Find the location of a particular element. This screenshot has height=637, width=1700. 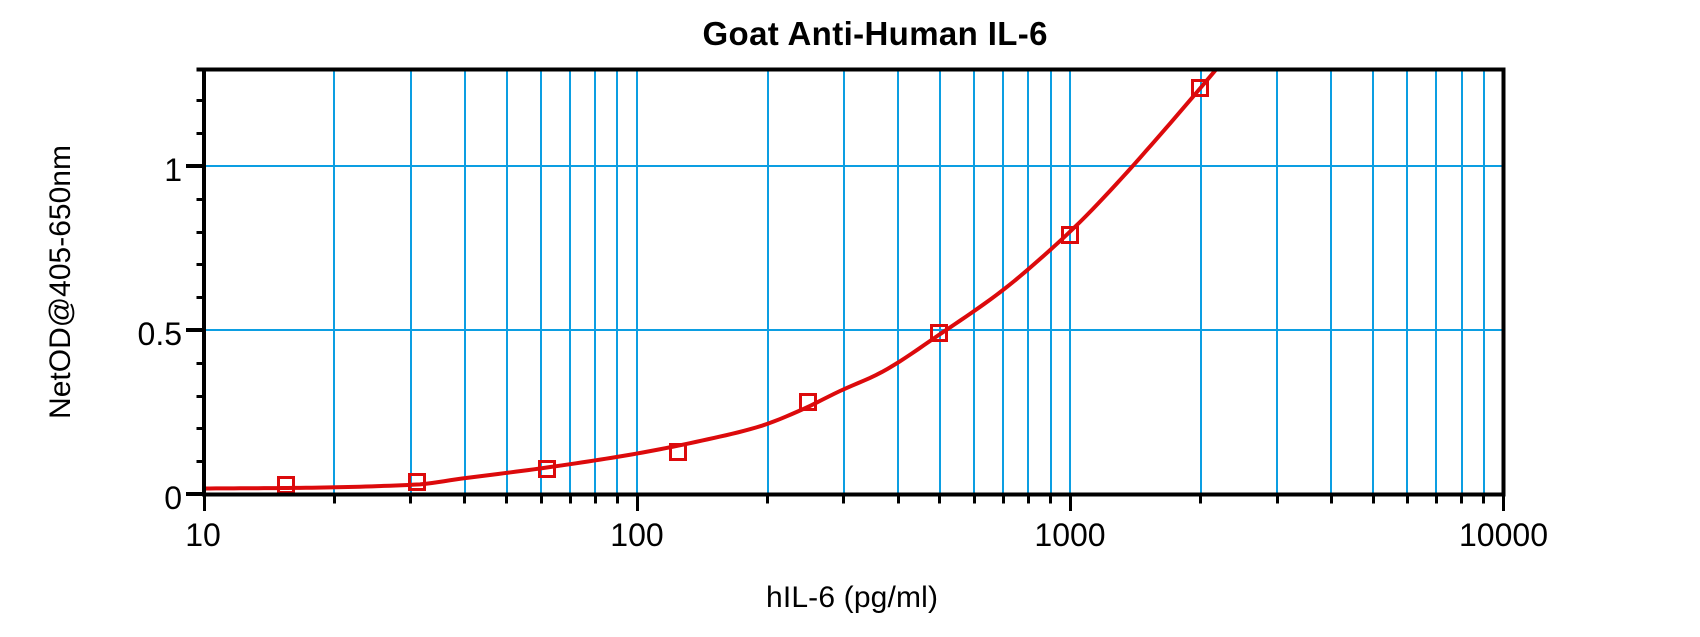

svg-text: 1000 is located at coordinates (1069, 535).